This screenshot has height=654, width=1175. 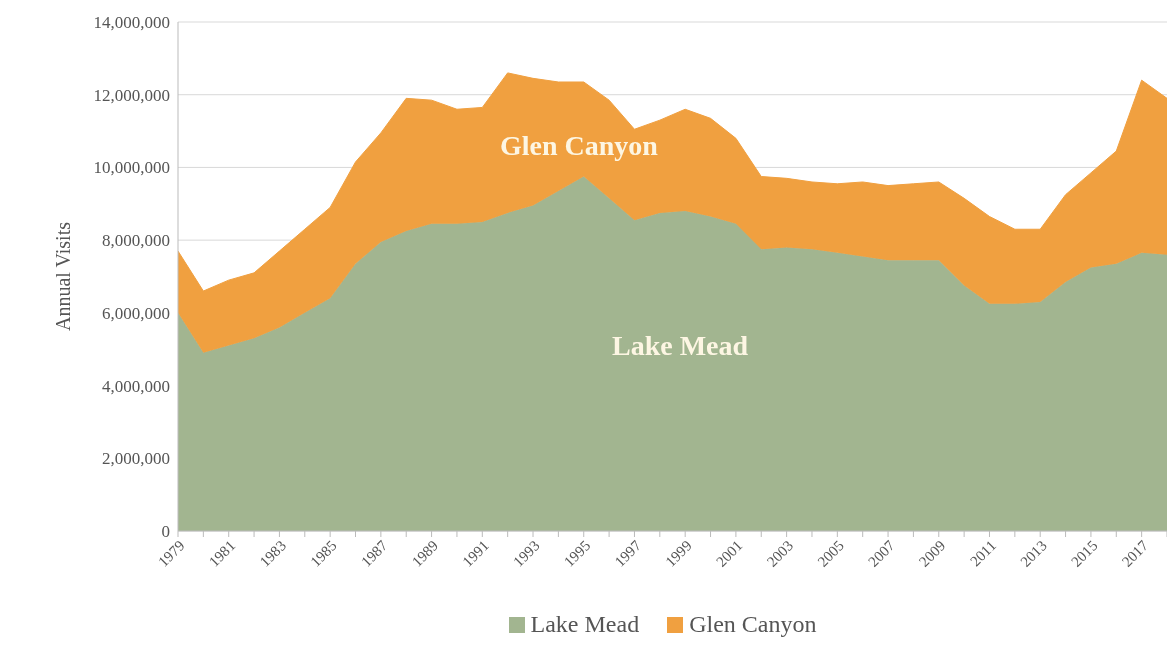 What do you see at coordinates (131, 23) in the screenshot?
I see `y-tick-label: 14,000,000` at bounding box center [131, 23].